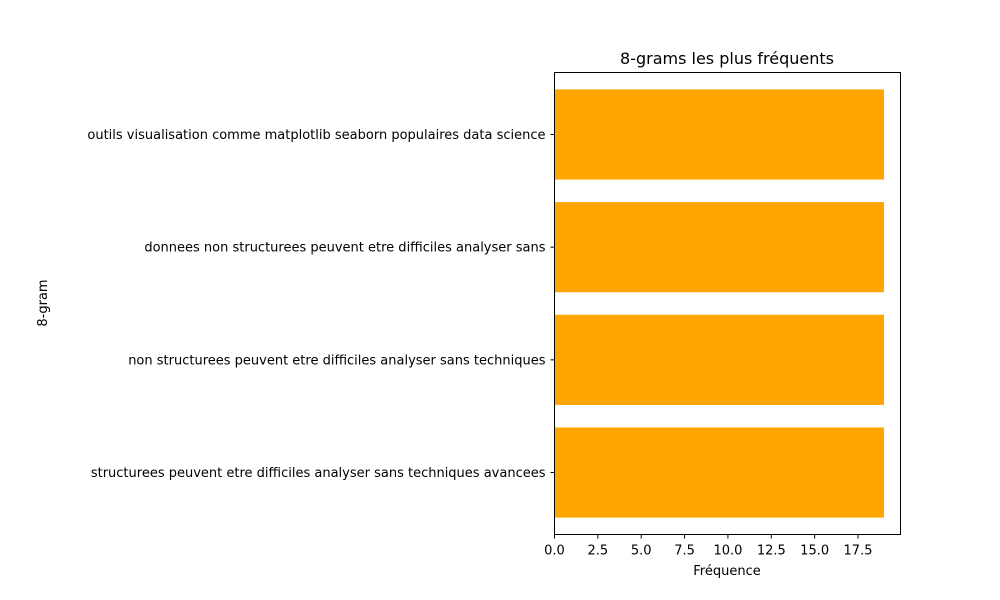 This screenshot has width=1000, height=600. What do you see at coordinates (684, 551) in the screenshot?
I see `x-tick-label-4: 7.5` at bounding box center [684, 551].